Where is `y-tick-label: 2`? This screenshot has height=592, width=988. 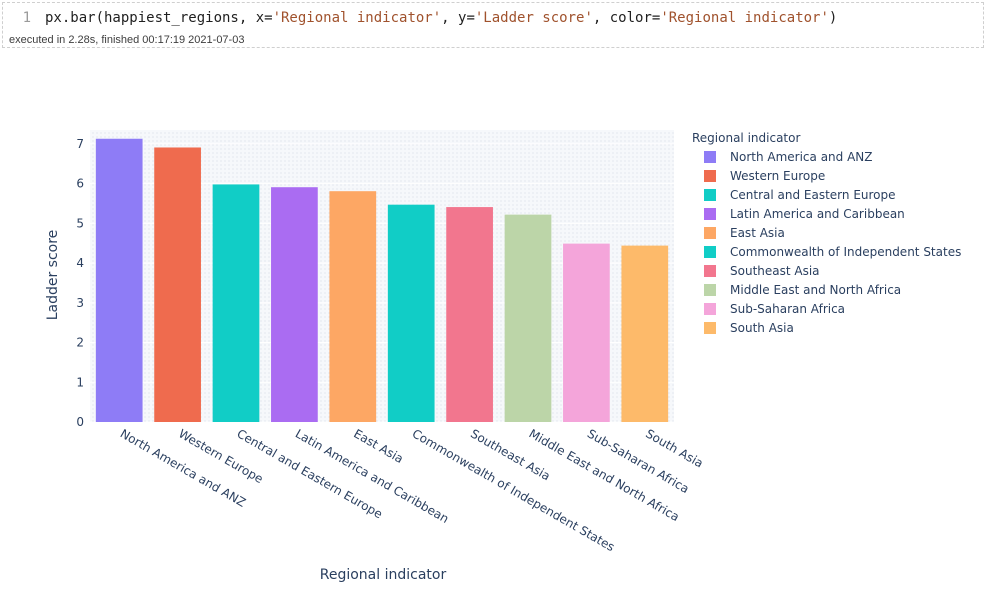 y-tick-label: 2 is located at coordinates (80, 343).